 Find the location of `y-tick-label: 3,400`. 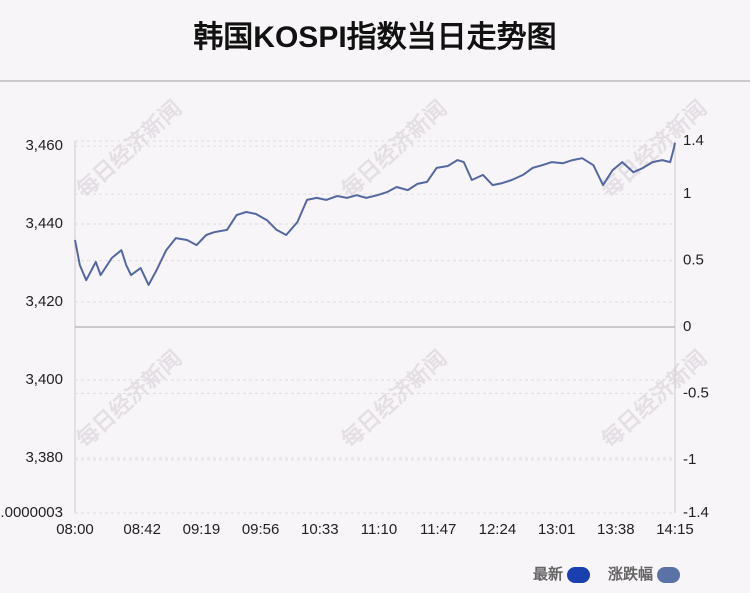

y-tick-label: 3,400 is located at coordinates (44, 379).